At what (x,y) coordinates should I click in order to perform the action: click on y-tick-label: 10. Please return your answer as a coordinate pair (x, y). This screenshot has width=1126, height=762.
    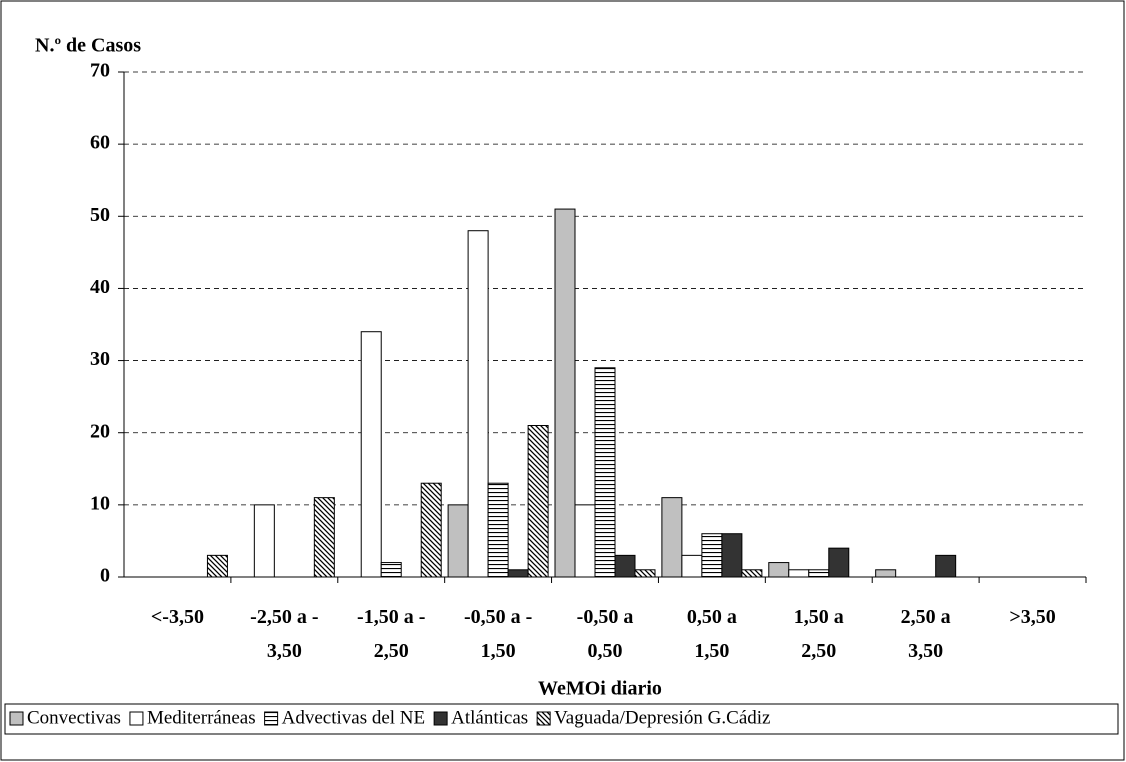
    Looking at the image, I should click on (100, 503).